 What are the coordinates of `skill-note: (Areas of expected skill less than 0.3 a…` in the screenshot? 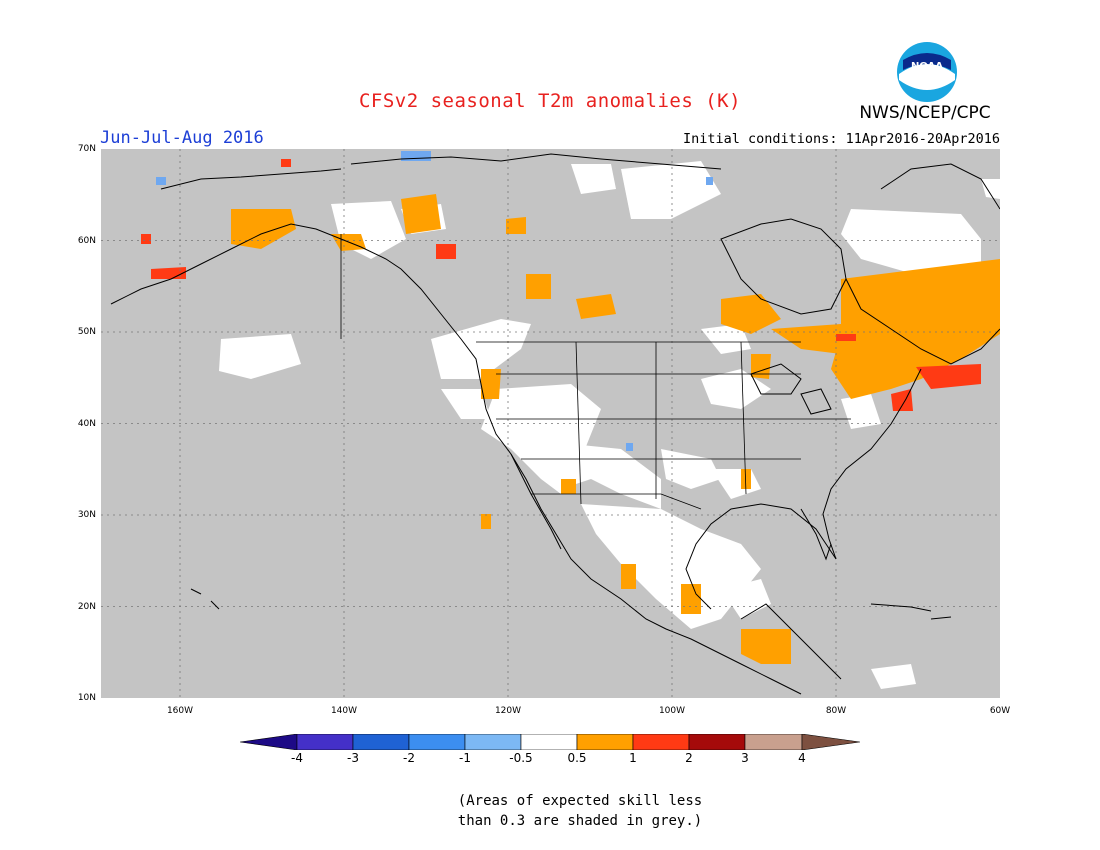 It's located at (580, 811).